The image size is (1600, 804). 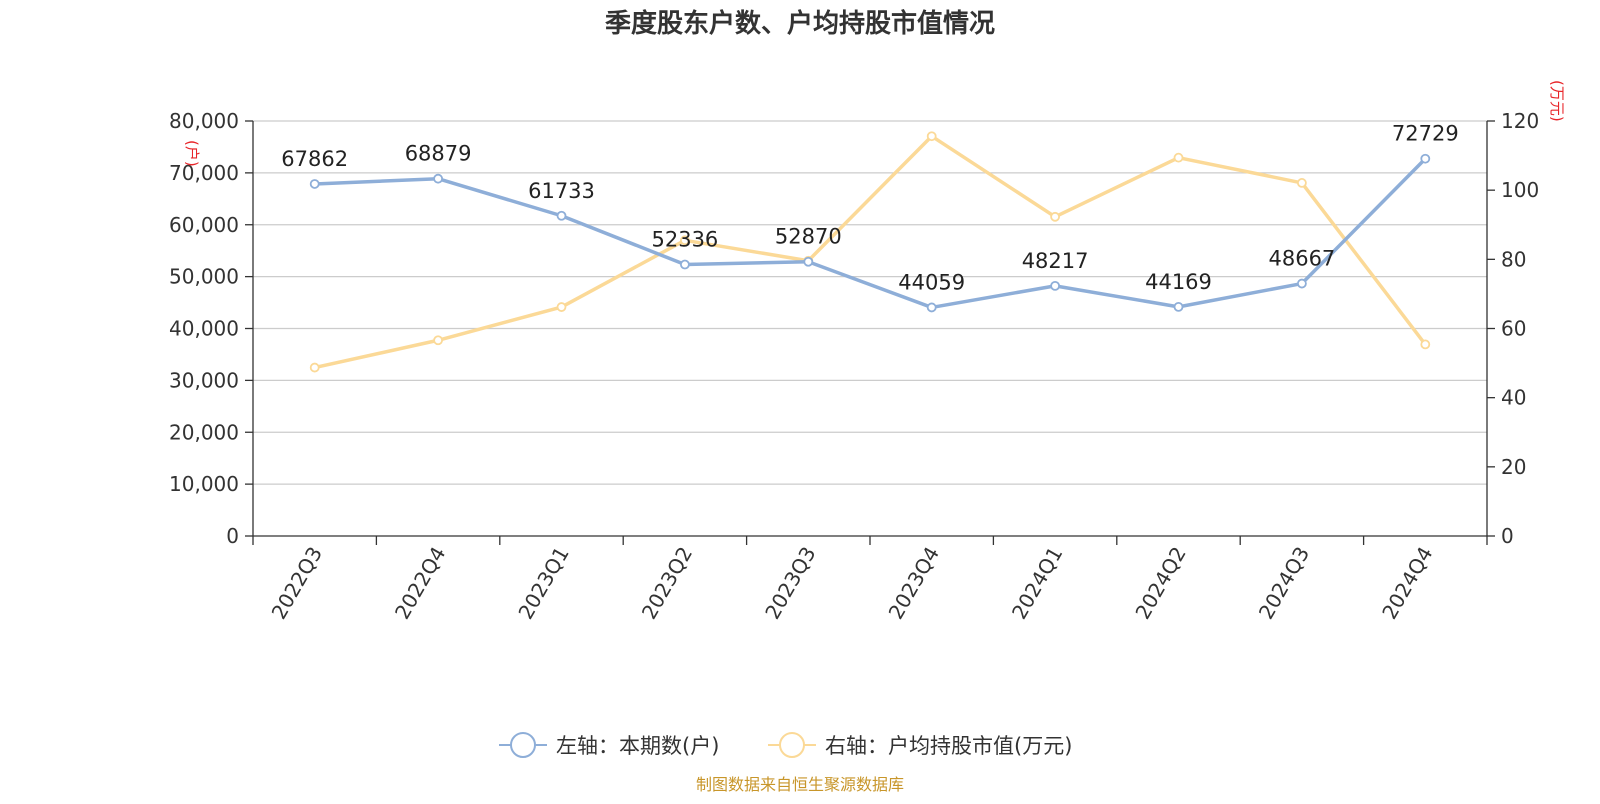 What do you see at coordinates (204, 380) in the screenshot?
I see `left-axis-tick-label: 30,000` at bounding box center [204, 380].